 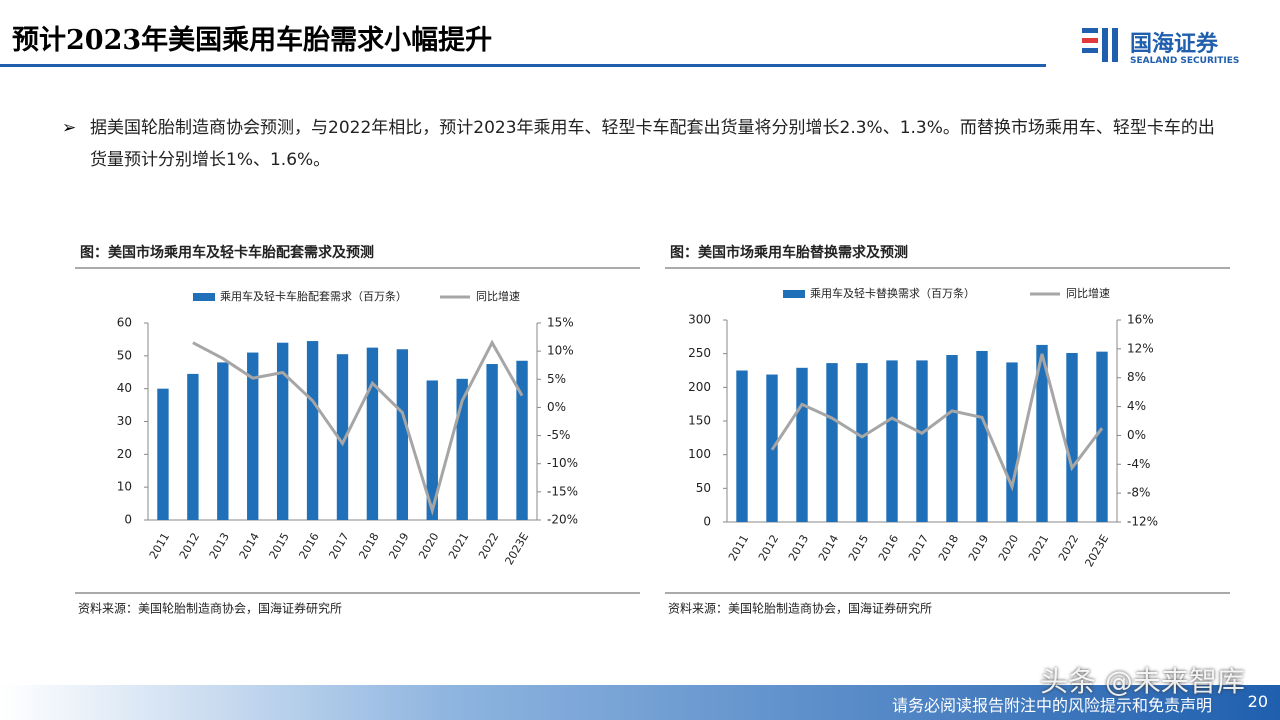 What do you see at coordinates (124, 421) in the screenshot?
I see `y-tick-label: 30` at bounding box center [124, 421].